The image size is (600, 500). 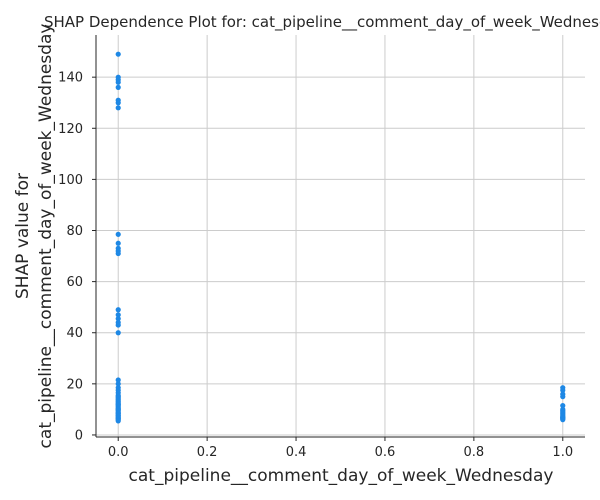 What do you see at coordinates (385, 452) in the screenshot?
I see `x-tick-label: 0.6` at bounding box center [385, 452].